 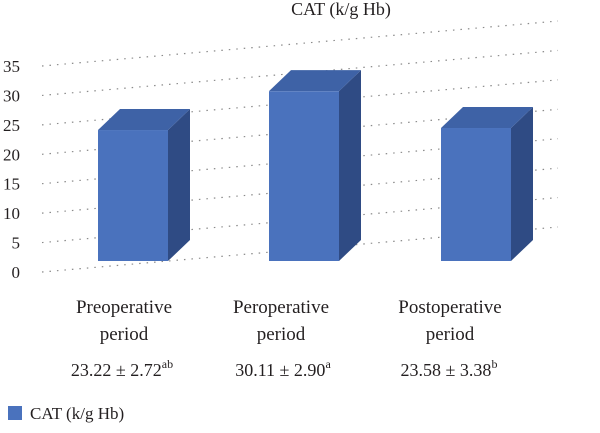 What do you see at coordinates (77, 413) in the screenshot?
I see `legend-label: CAT (k/g Hb)` at bounding box center [77, 413].